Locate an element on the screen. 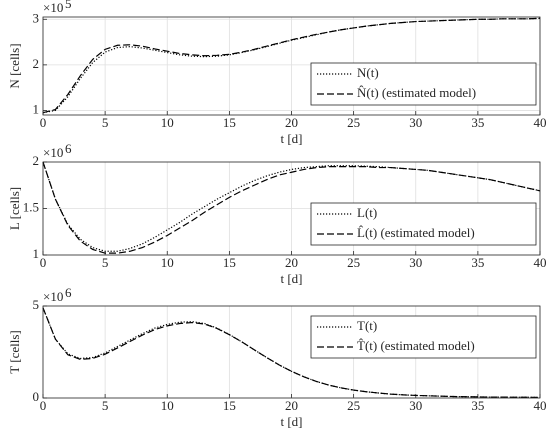 The width and height of the screenshot is (550, 437). y-tick-label: 5 is located at coordinates (36, 304).